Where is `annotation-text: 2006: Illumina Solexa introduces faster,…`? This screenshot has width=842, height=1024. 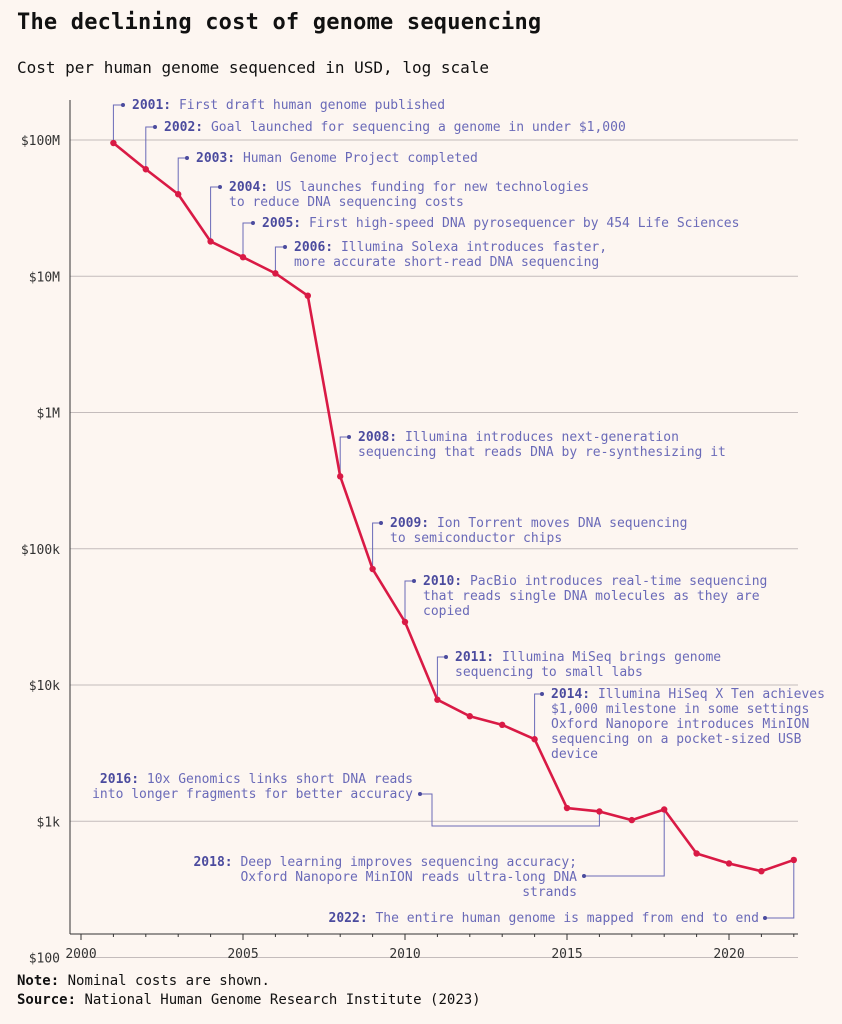
annotation-text: 2006: Illumina Solexa introduces faster,… is located at coordinates (450, 255).